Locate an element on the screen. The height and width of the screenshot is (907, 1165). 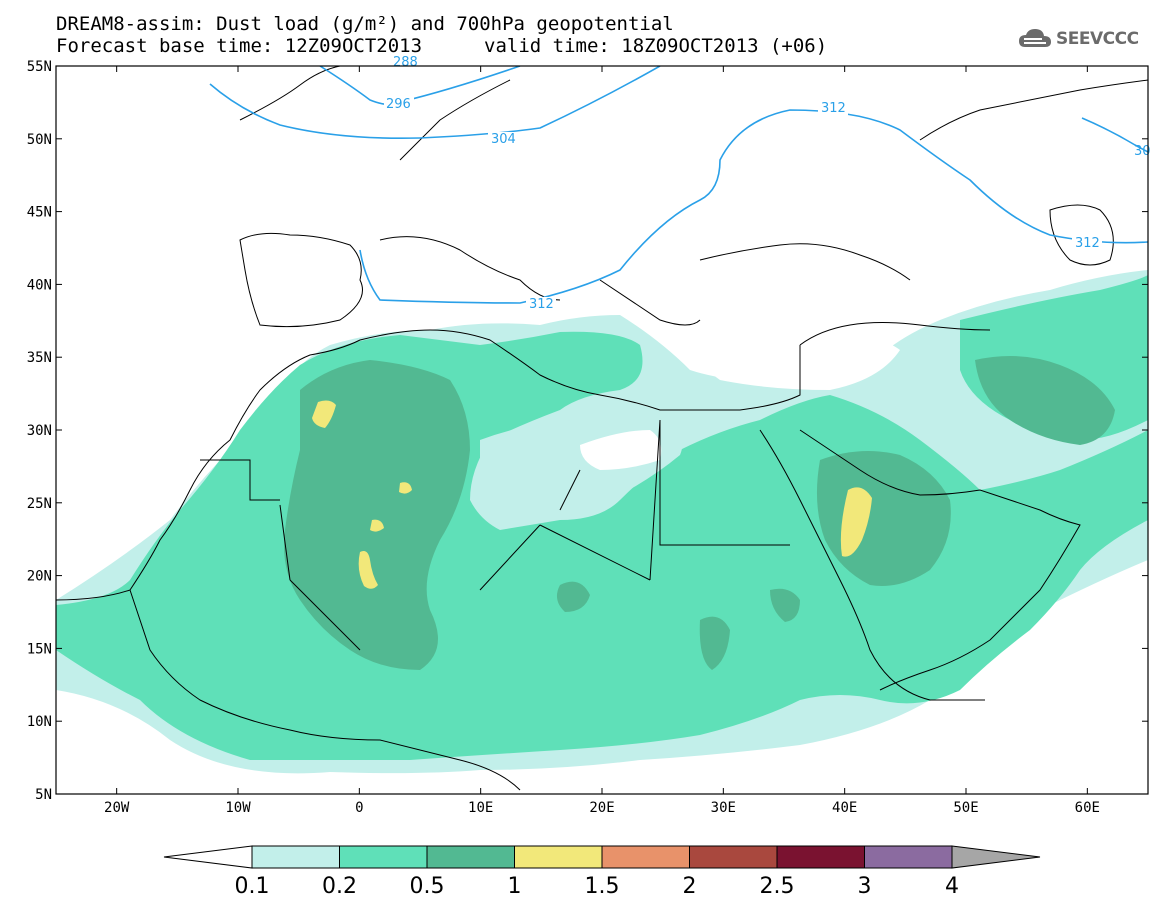
lat-tick-label: 35N is located at coordinates (39, 358).